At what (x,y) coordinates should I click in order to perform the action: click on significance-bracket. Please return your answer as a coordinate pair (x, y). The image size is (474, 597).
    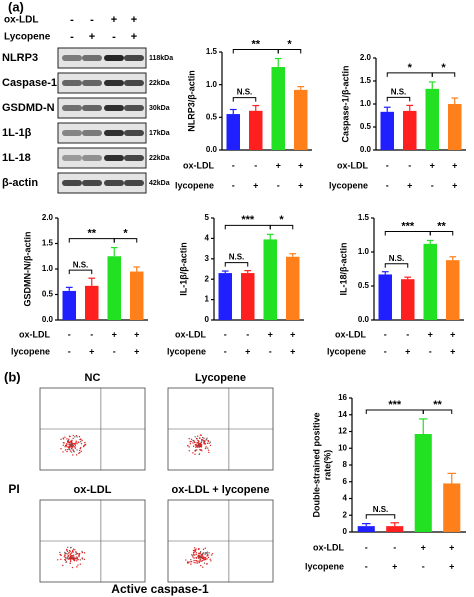
    Looking at the image, I should click on (443, 74).